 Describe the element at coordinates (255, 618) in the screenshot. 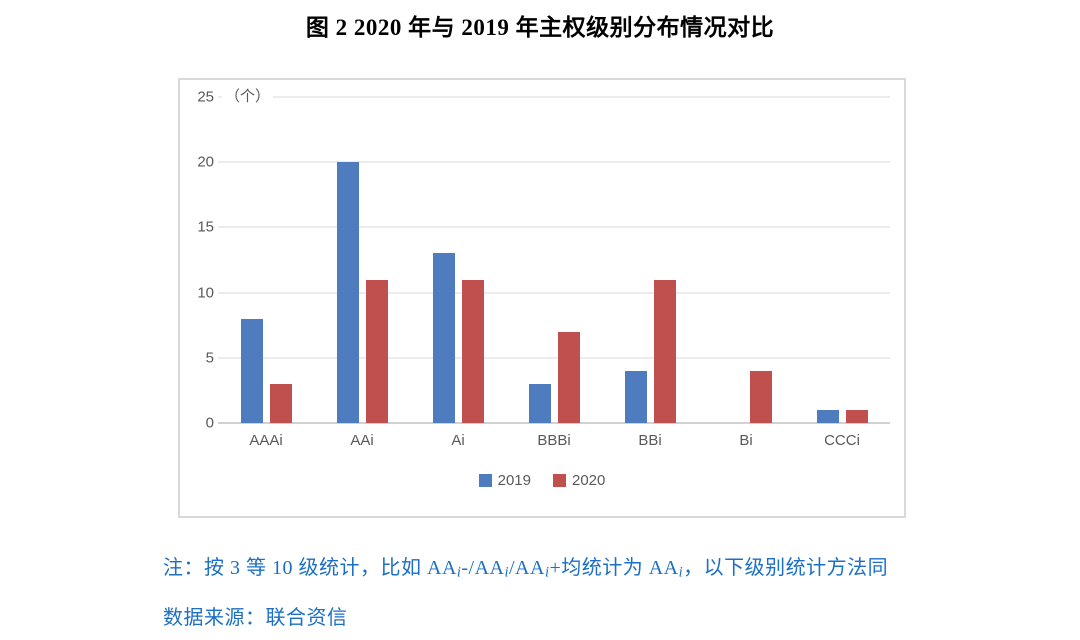

I see `note-line-2: 数据来源：联合资信` at that location.